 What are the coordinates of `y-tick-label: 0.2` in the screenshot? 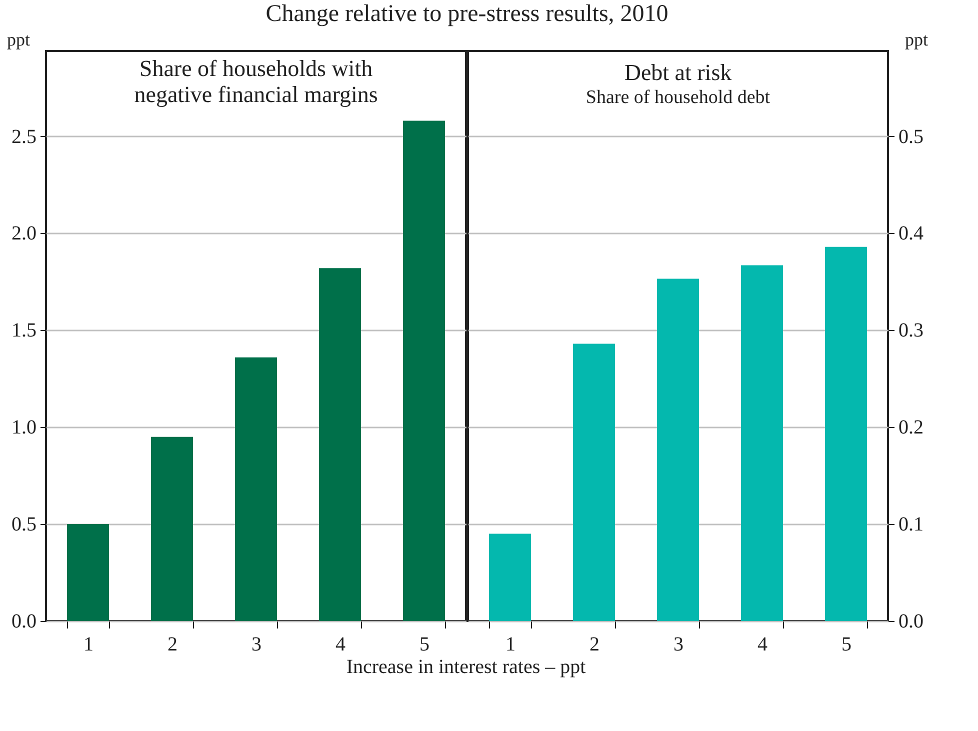 It's located at (911, 427).